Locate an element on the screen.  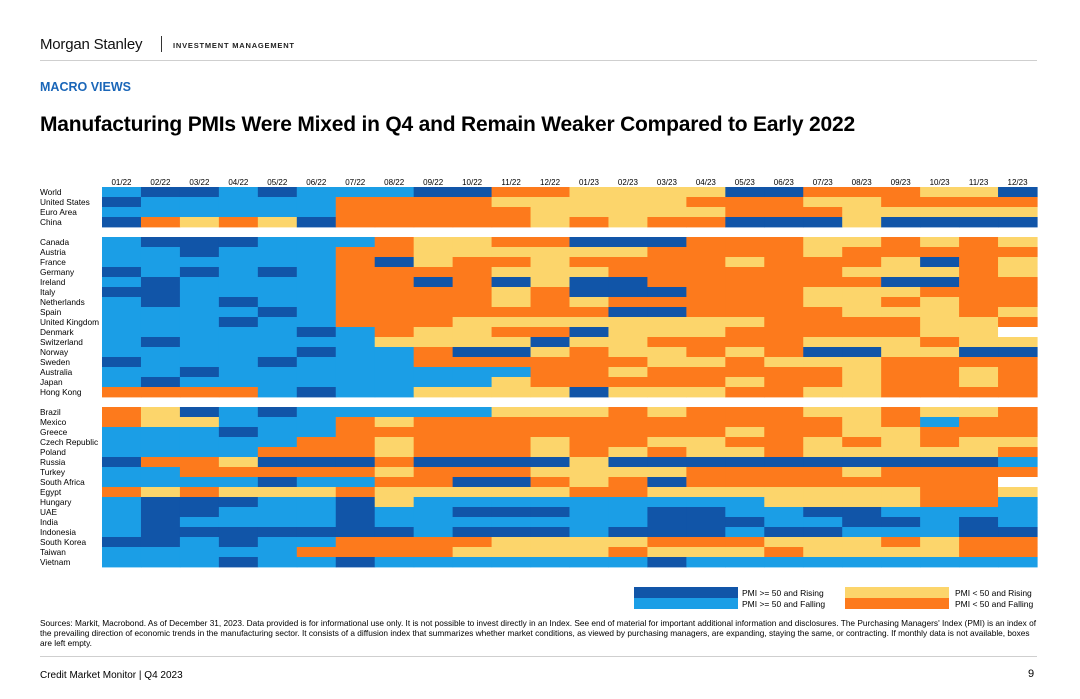
country-label: Brazil is located at coordinates (50, 412).